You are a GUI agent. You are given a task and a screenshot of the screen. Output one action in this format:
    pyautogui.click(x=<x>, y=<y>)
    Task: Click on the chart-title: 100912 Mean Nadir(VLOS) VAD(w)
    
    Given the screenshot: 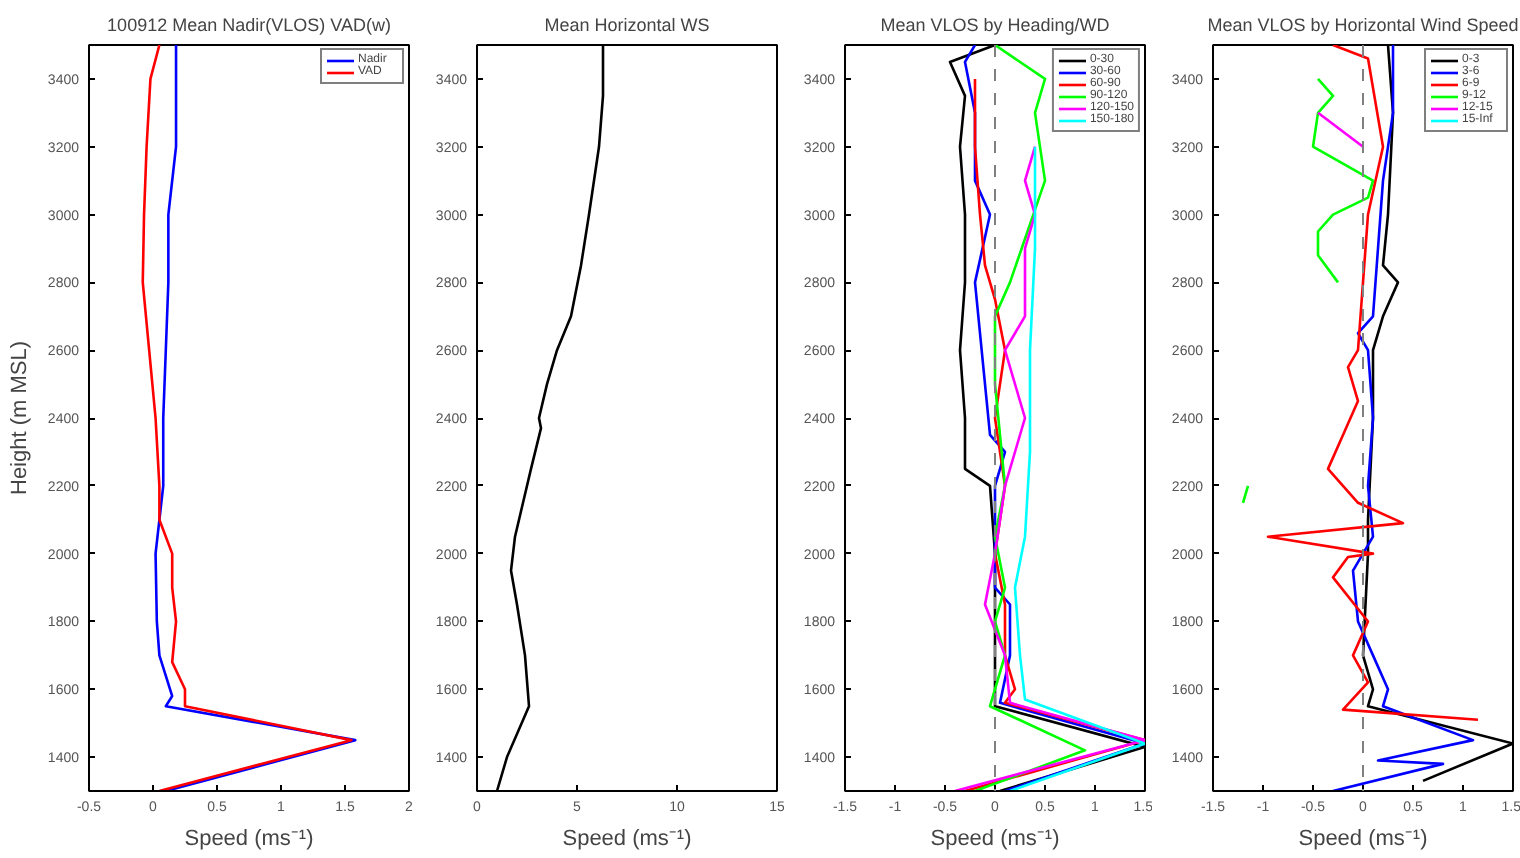 What is the action you would take?
    pyautogui.click(x=249, y=25)
    